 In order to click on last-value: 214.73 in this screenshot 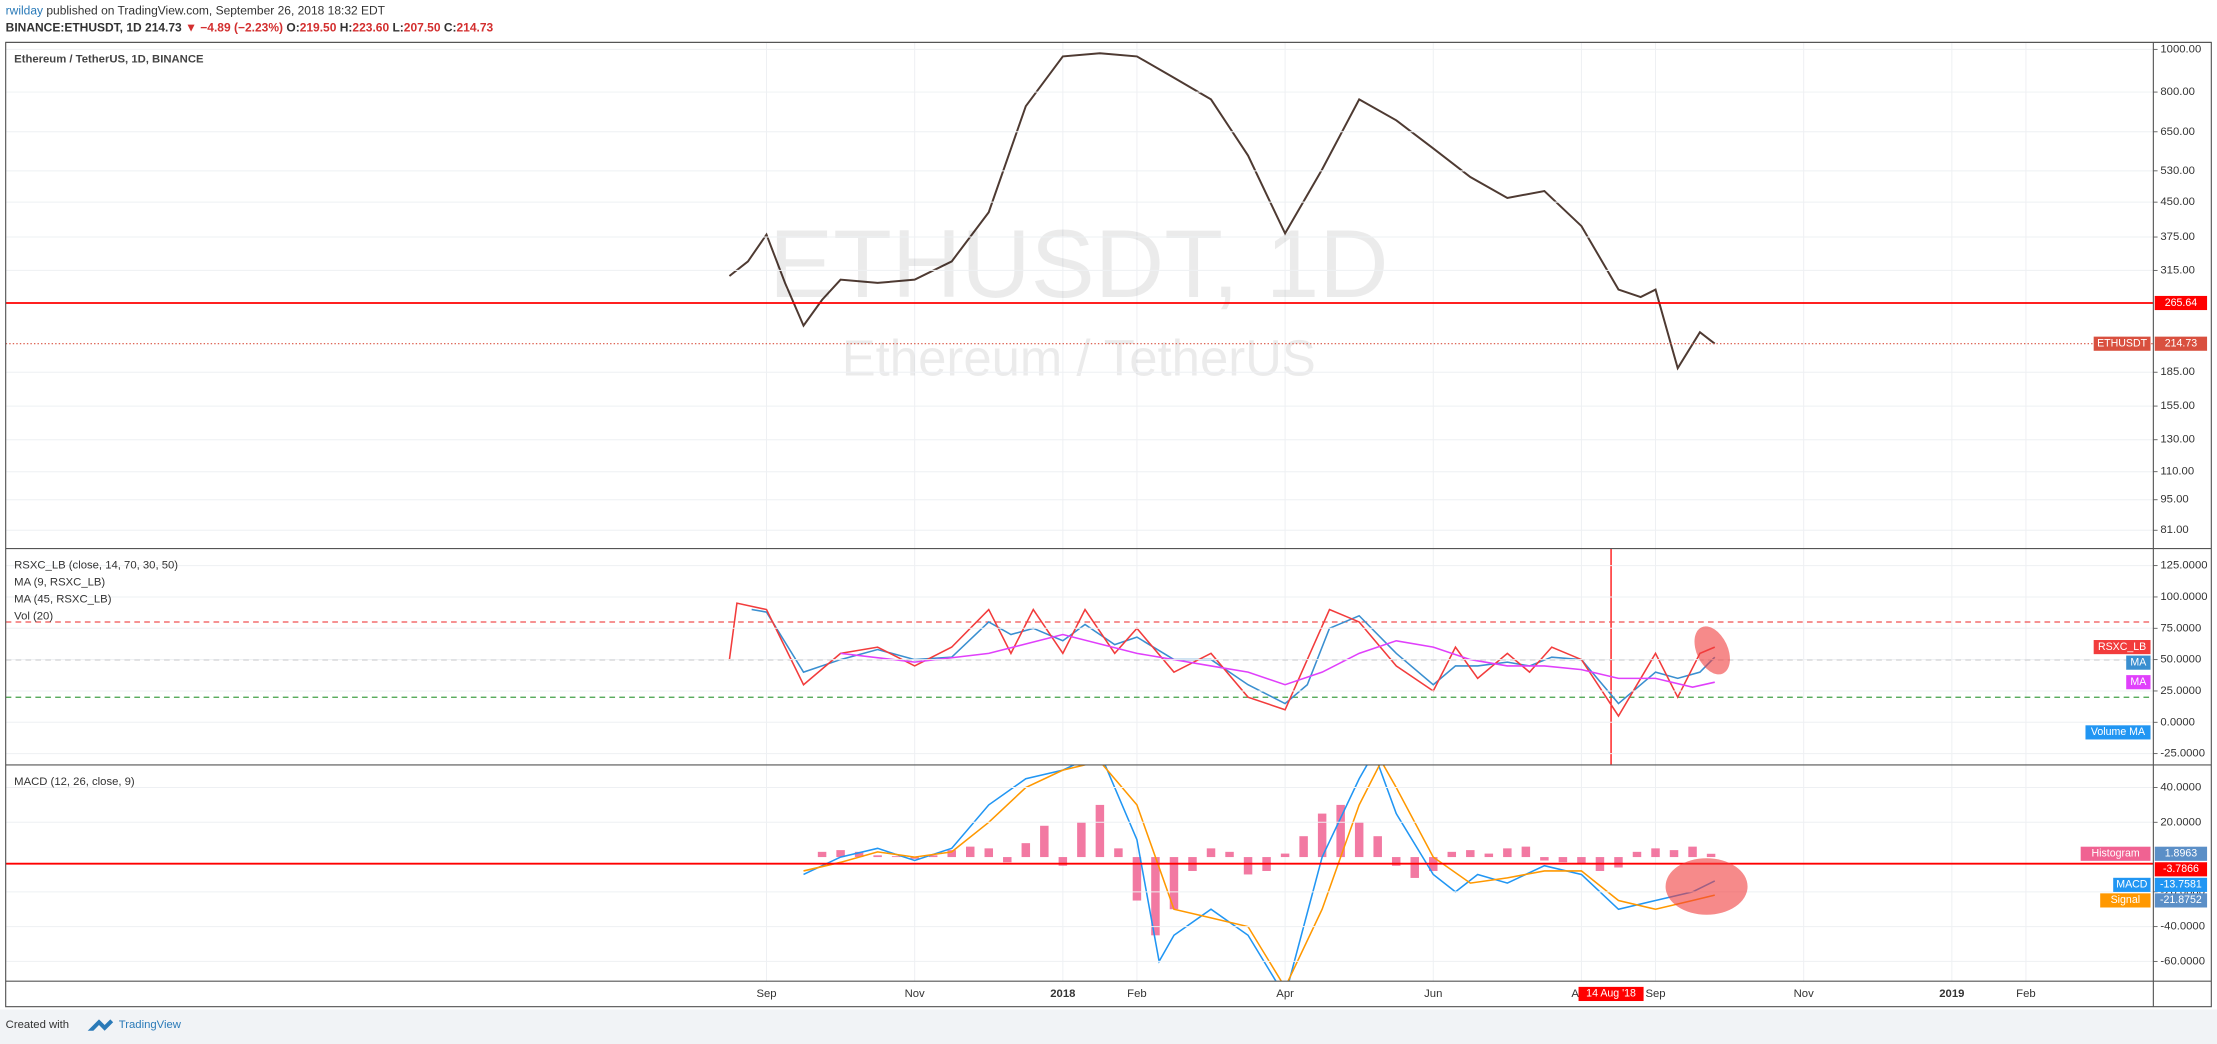, I will do `click(2181, 344)`.